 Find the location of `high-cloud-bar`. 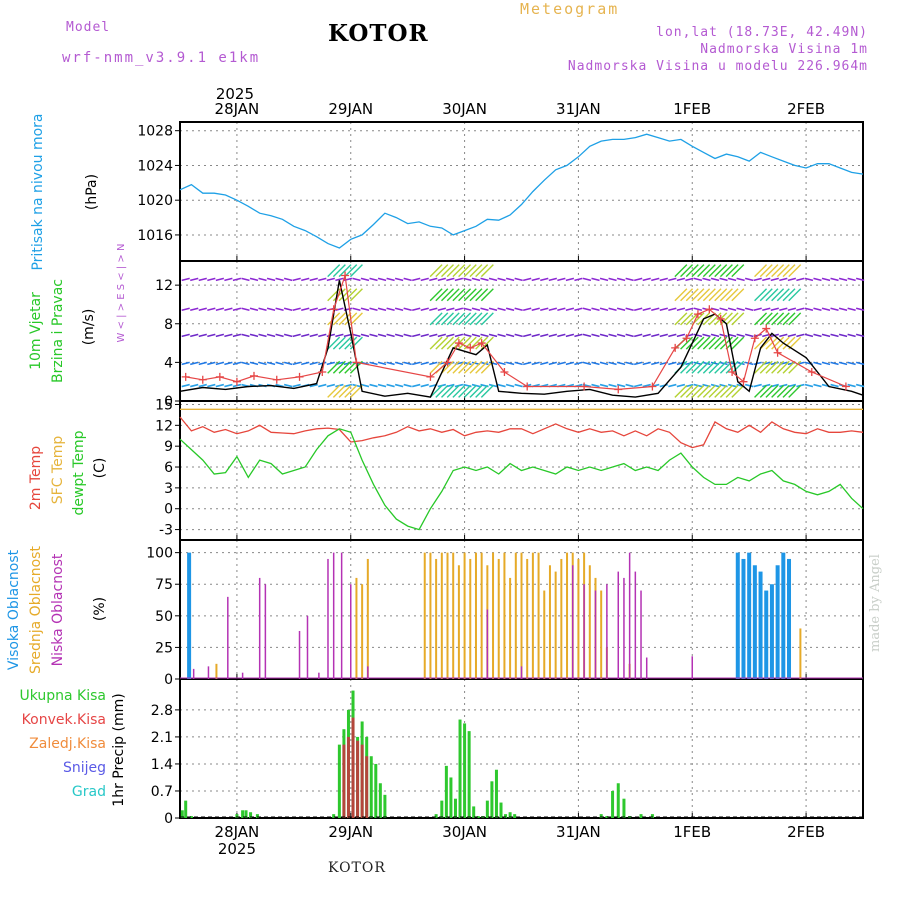

high-cloud-bar is located at coordinates (771, 631).